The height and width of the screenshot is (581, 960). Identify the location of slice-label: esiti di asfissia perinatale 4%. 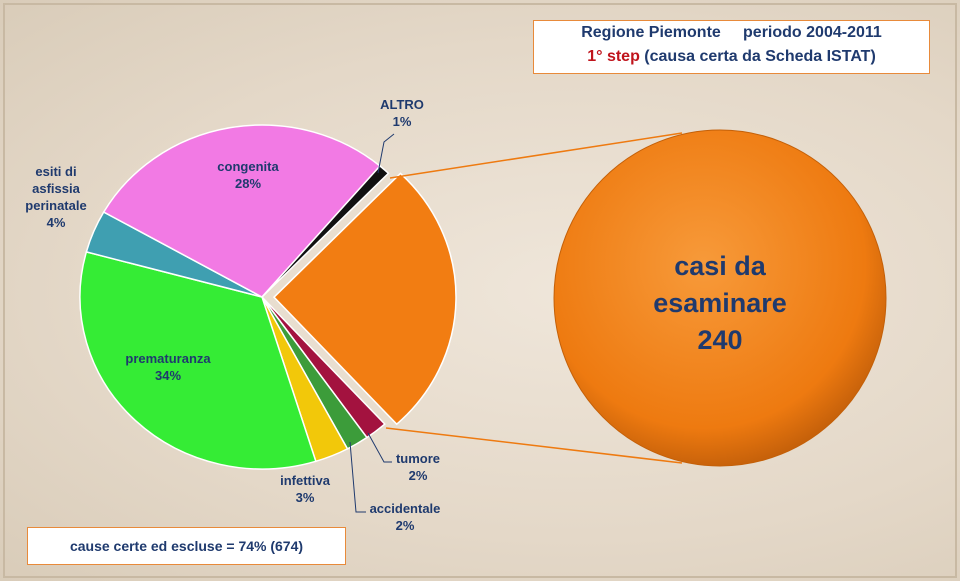
(56, 197).